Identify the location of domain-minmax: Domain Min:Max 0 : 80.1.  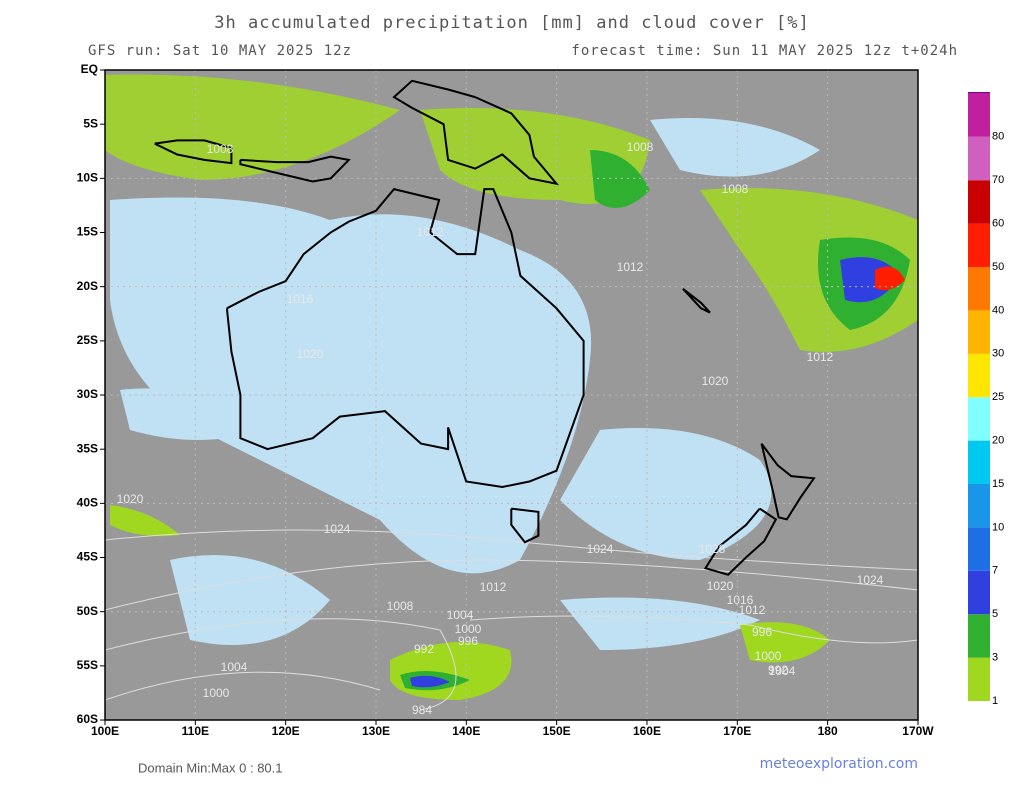
(210, 767).